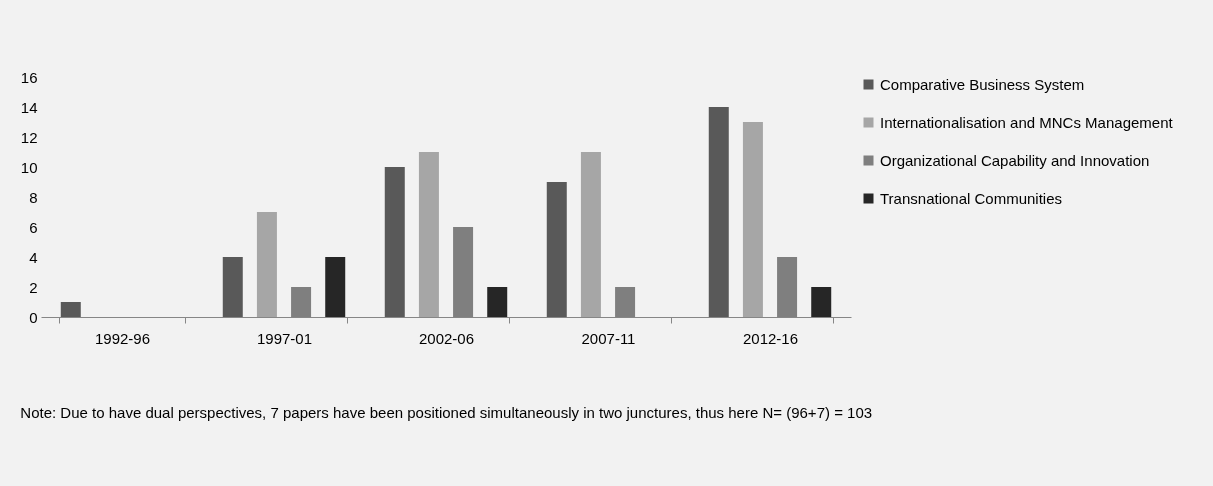  Describe the element at coordinates (29, 77) in the screenshot. I see `y-tick-label: 16` at that location.